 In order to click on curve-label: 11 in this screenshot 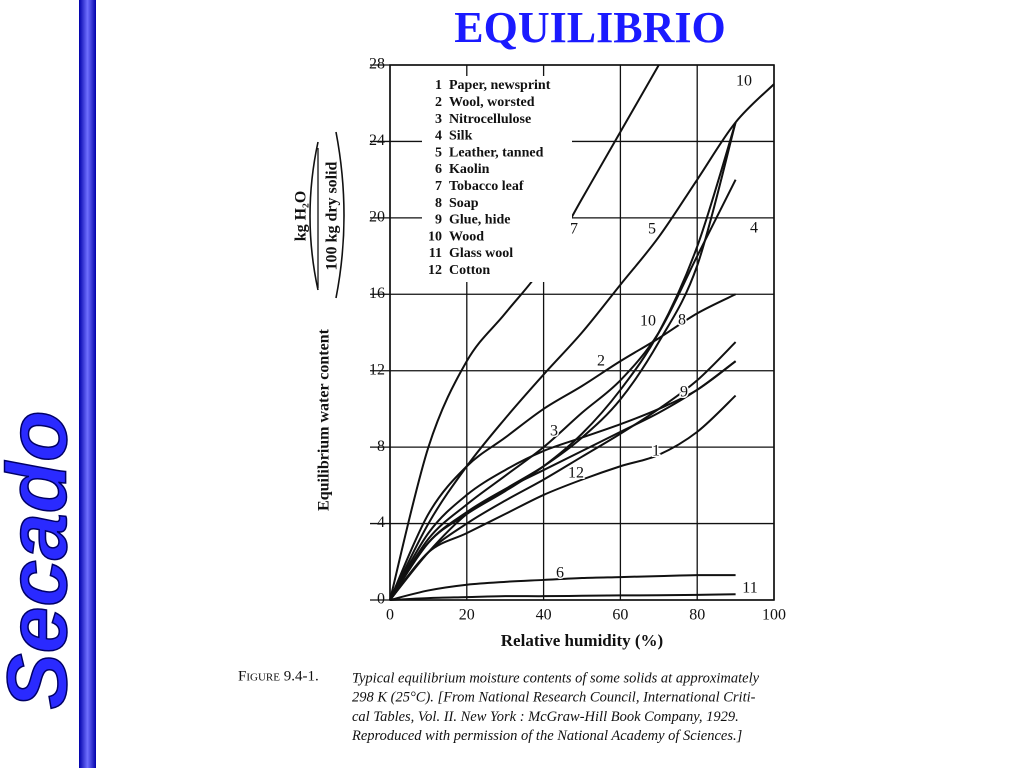, I will do `click(749, 588)`.